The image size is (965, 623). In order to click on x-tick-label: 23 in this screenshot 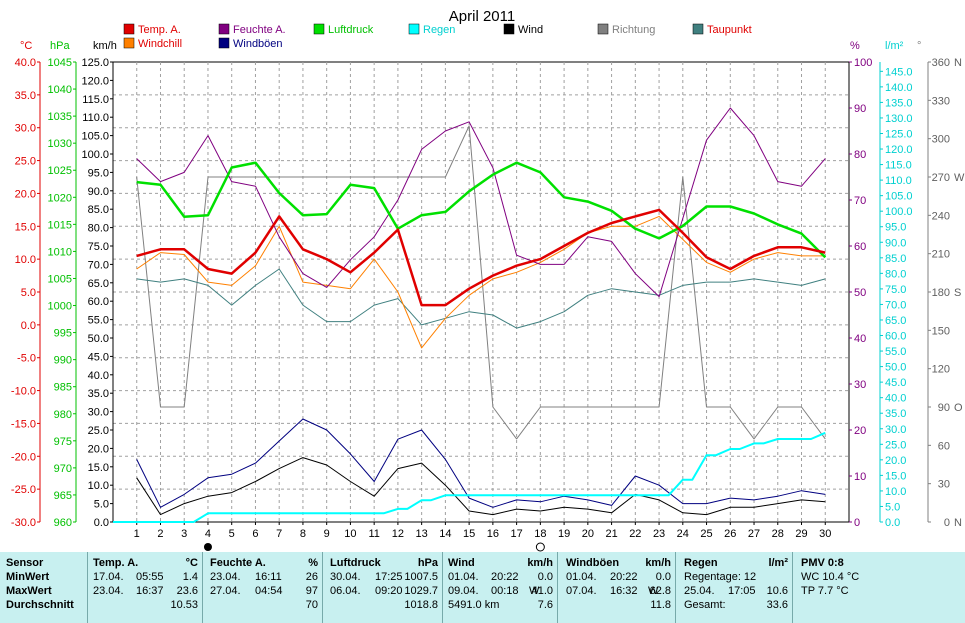, I will do `click(659, 534)`.